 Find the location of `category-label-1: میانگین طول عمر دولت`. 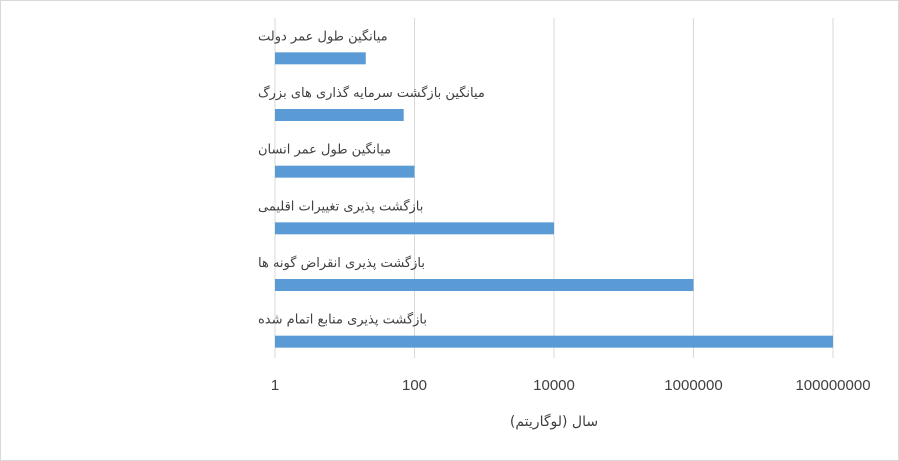

category-label-1: میانگین طول عمر دولت is located at coordinates (323, 36).